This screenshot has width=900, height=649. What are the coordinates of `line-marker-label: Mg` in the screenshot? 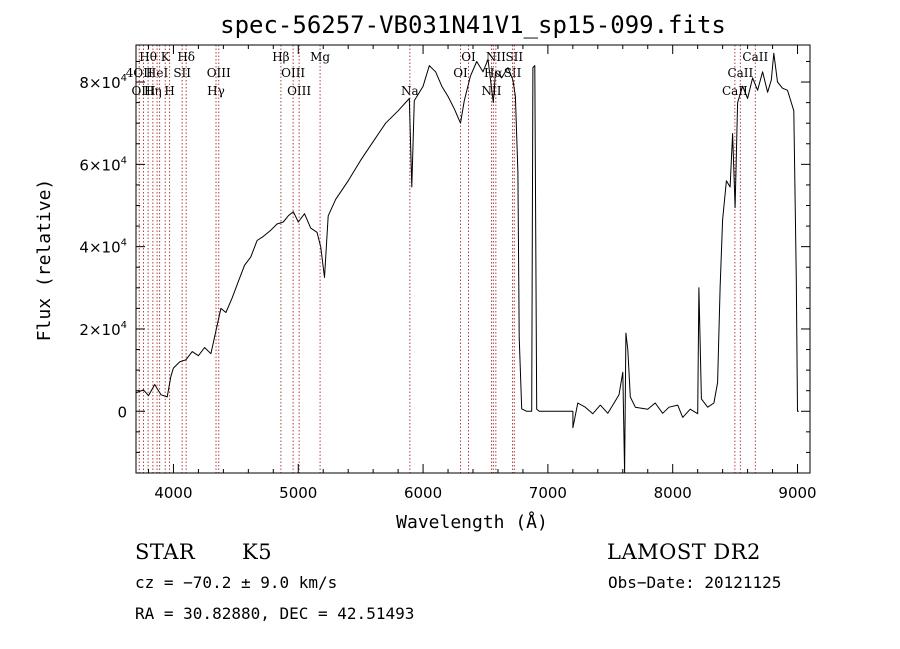 It's located at (320, 57).